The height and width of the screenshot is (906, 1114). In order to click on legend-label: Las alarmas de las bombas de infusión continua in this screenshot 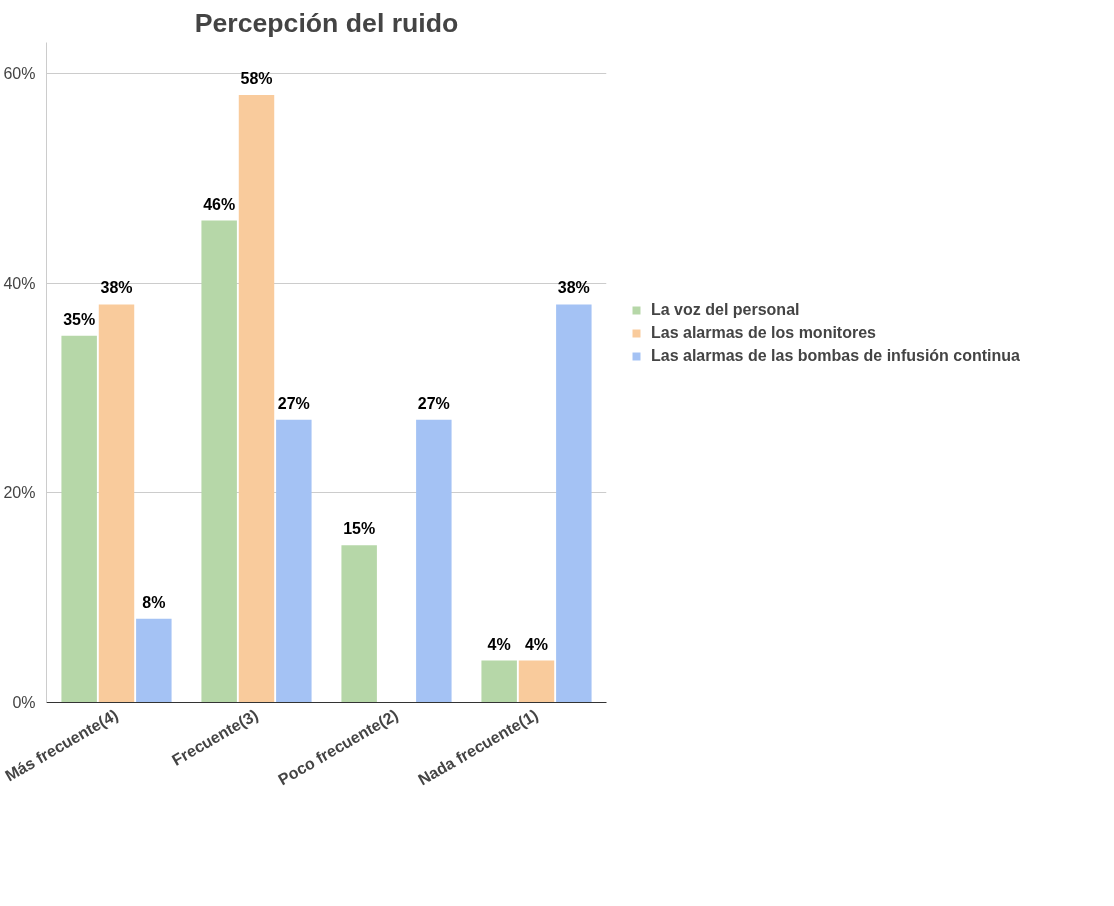, I will do `click(835, 356)`.